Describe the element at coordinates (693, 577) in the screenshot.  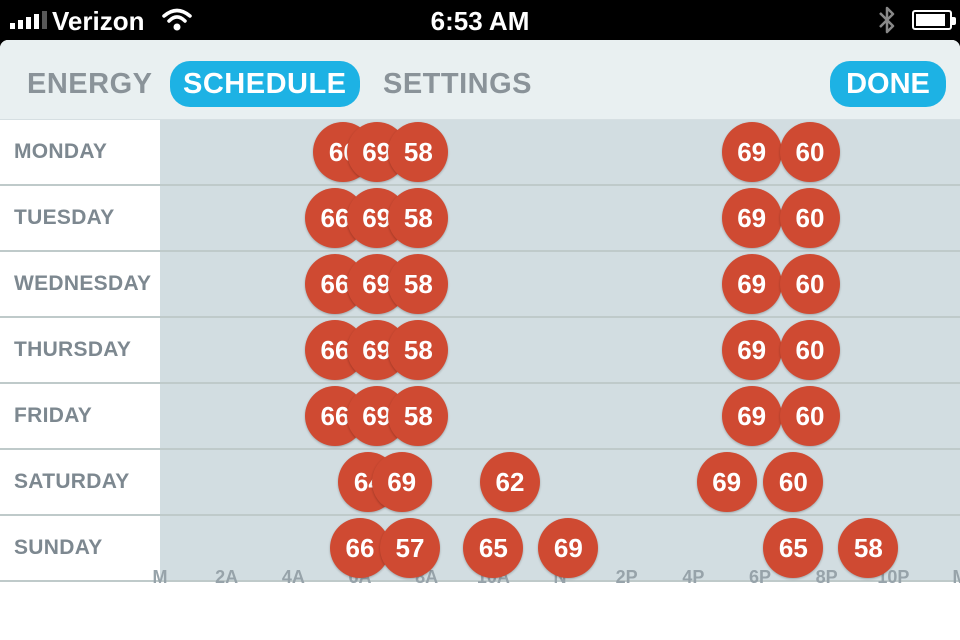
I see `time-axis-tick: 4P` at that location.